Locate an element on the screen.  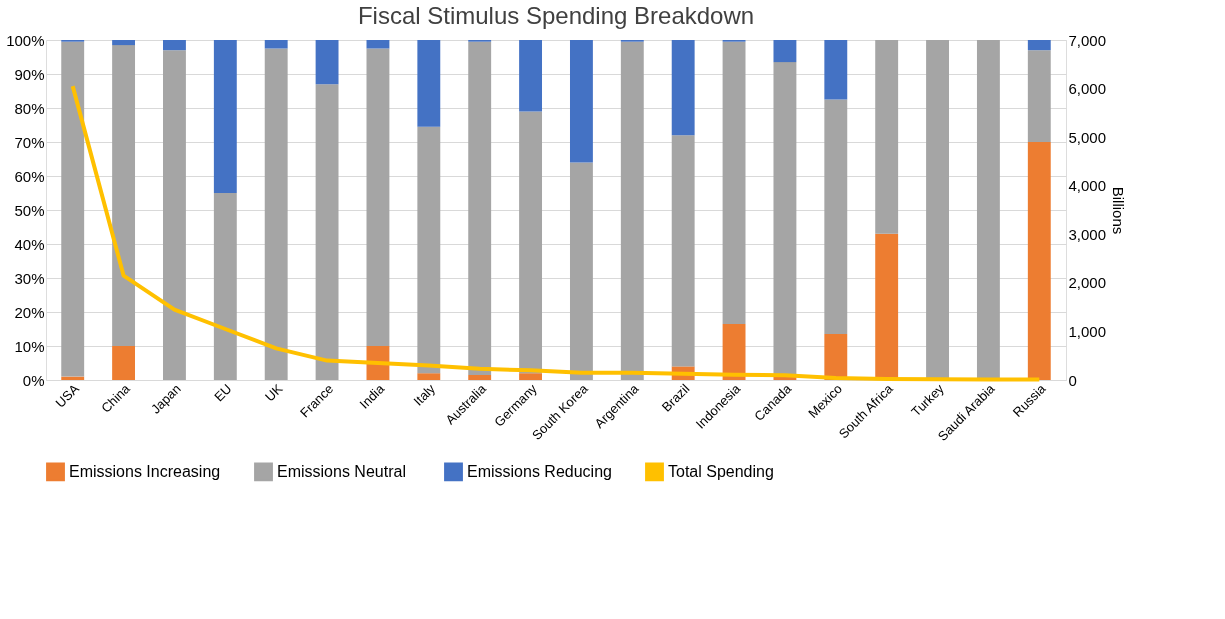
y2-tick-label: 2,000 is located at coordinates (1087, 283).